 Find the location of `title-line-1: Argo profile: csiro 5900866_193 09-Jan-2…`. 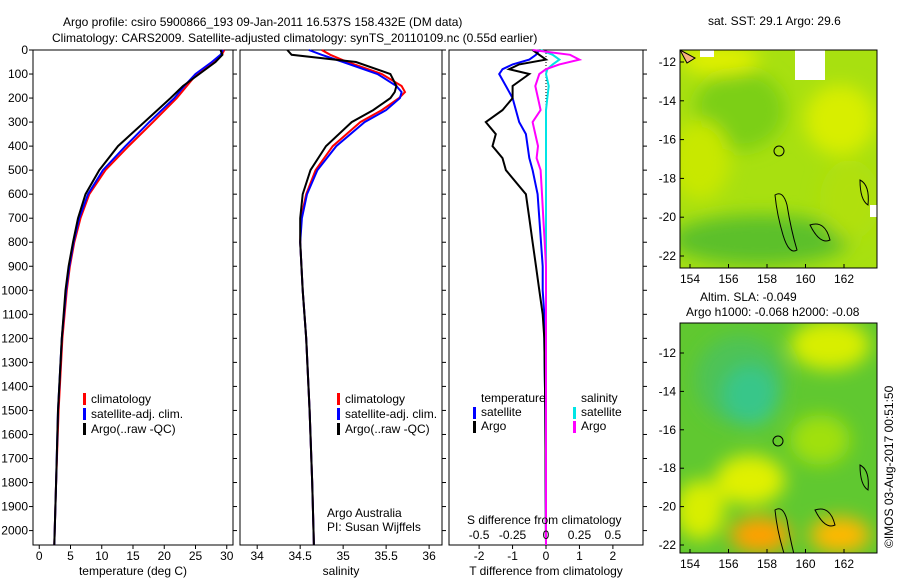

title-line-1: Argo profile: csiro 5900866_193 09-Jan-2… is located at coordinates (262, 22).